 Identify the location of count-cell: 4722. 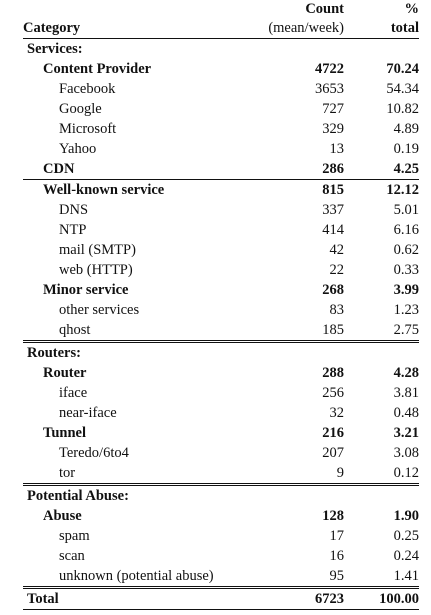
(329, 69).